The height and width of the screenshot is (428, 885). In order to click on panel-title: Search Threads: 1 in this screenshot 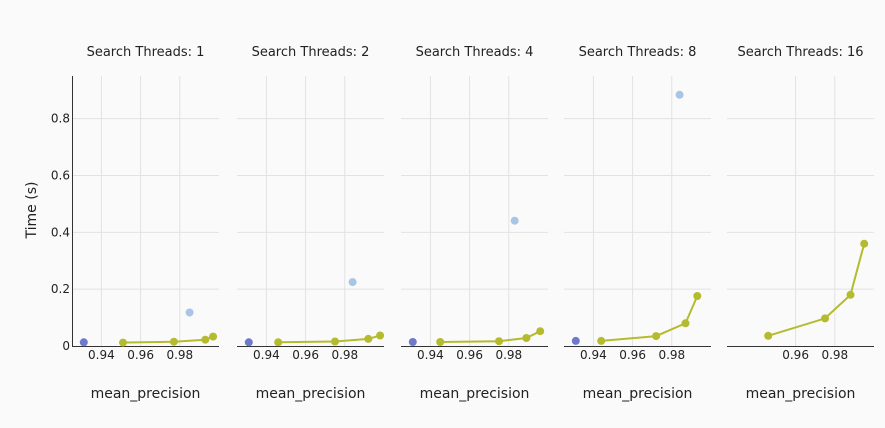, I will do `click(146, 52)`.